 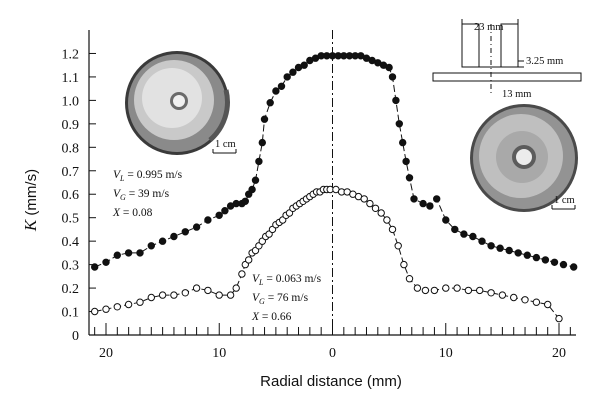 What do you see at coordinates (177, 103) in the screenshot?
I see `photo-left` at bounding box center [177, 103].